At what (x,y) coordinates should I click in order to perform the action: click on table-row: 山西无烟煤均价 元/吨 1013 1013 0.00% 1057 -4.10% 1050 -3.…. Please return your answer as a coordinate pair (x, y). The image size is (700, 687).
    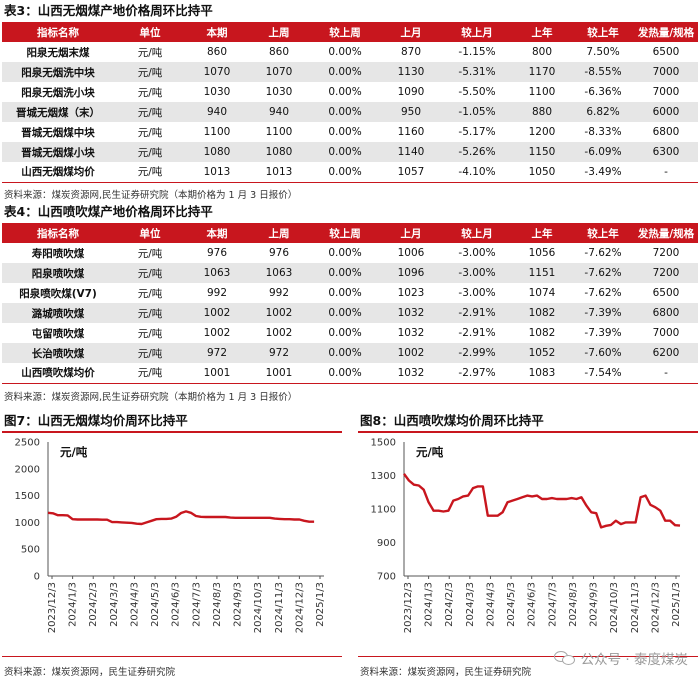
    Looking at the image, I should click on (350, 172).